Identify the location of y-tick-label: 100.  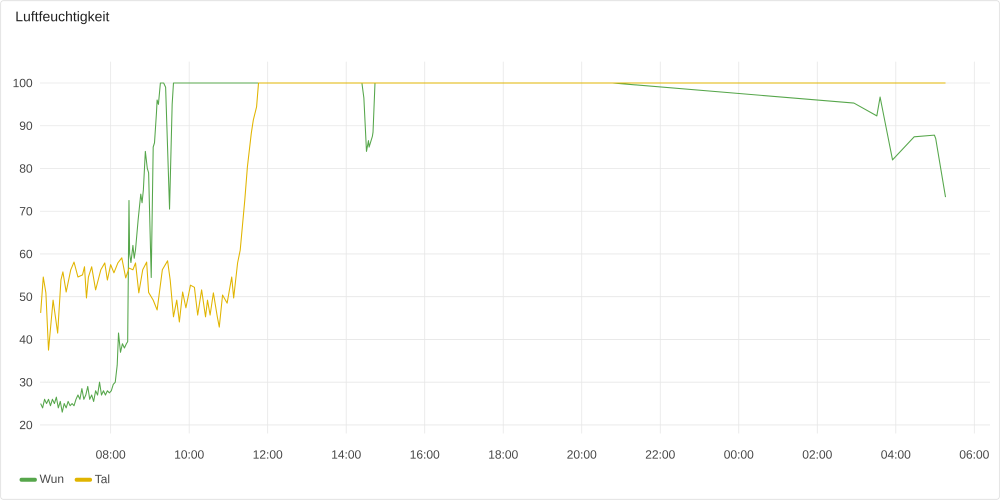
(23, 83).